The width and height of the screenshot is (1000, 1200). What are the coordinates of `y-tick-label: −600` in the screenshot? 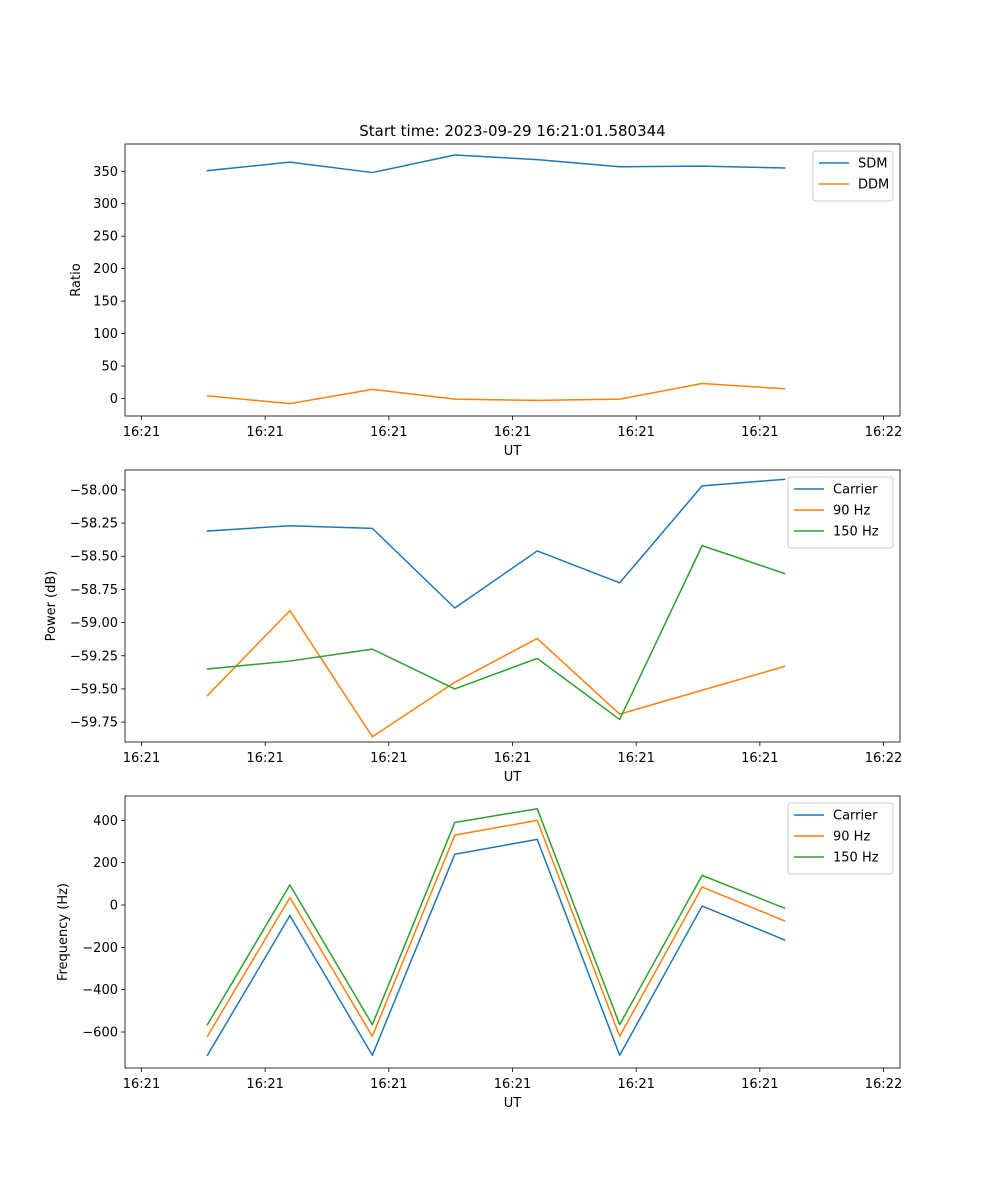 It's located at (100, 1033).